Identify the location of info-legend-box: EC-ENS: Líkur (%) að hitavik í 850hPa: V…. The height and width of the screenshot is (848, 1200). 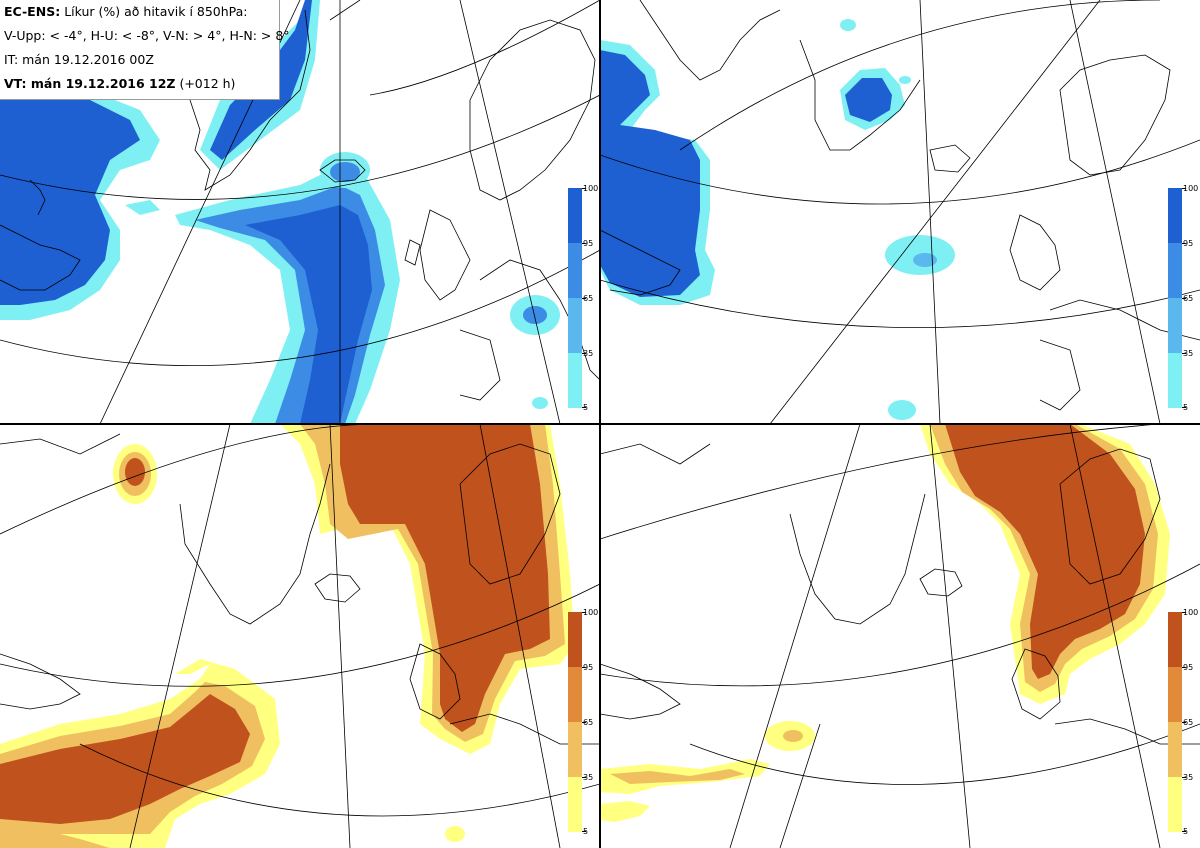
(145, 50).